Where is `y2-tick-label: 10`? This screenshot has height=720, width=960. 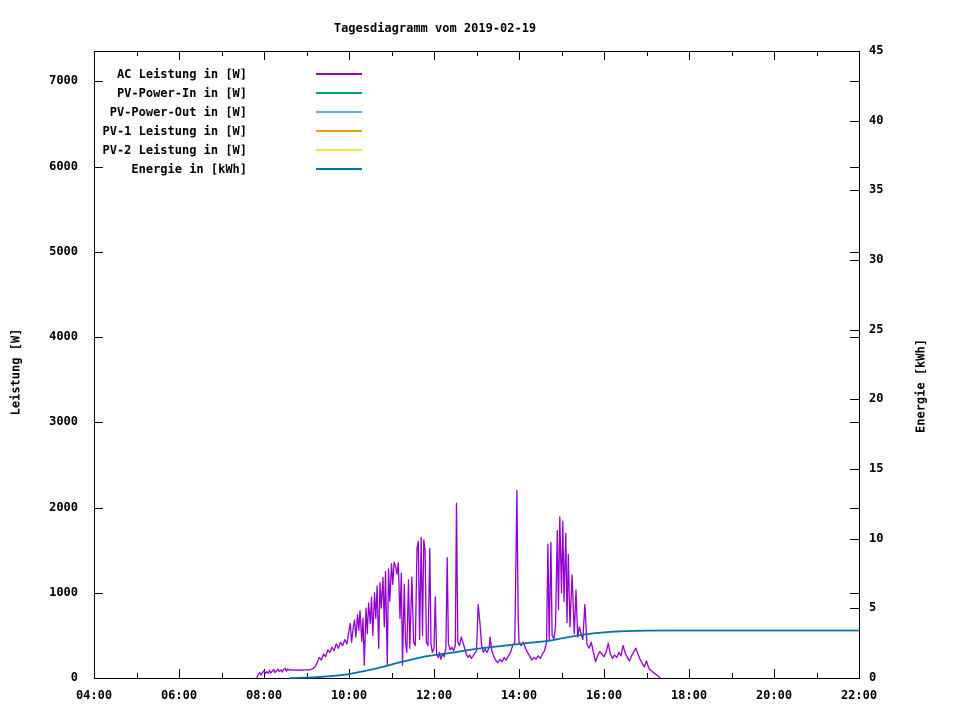 y2-tick-label: 10 is located at coordinates (876, 537).